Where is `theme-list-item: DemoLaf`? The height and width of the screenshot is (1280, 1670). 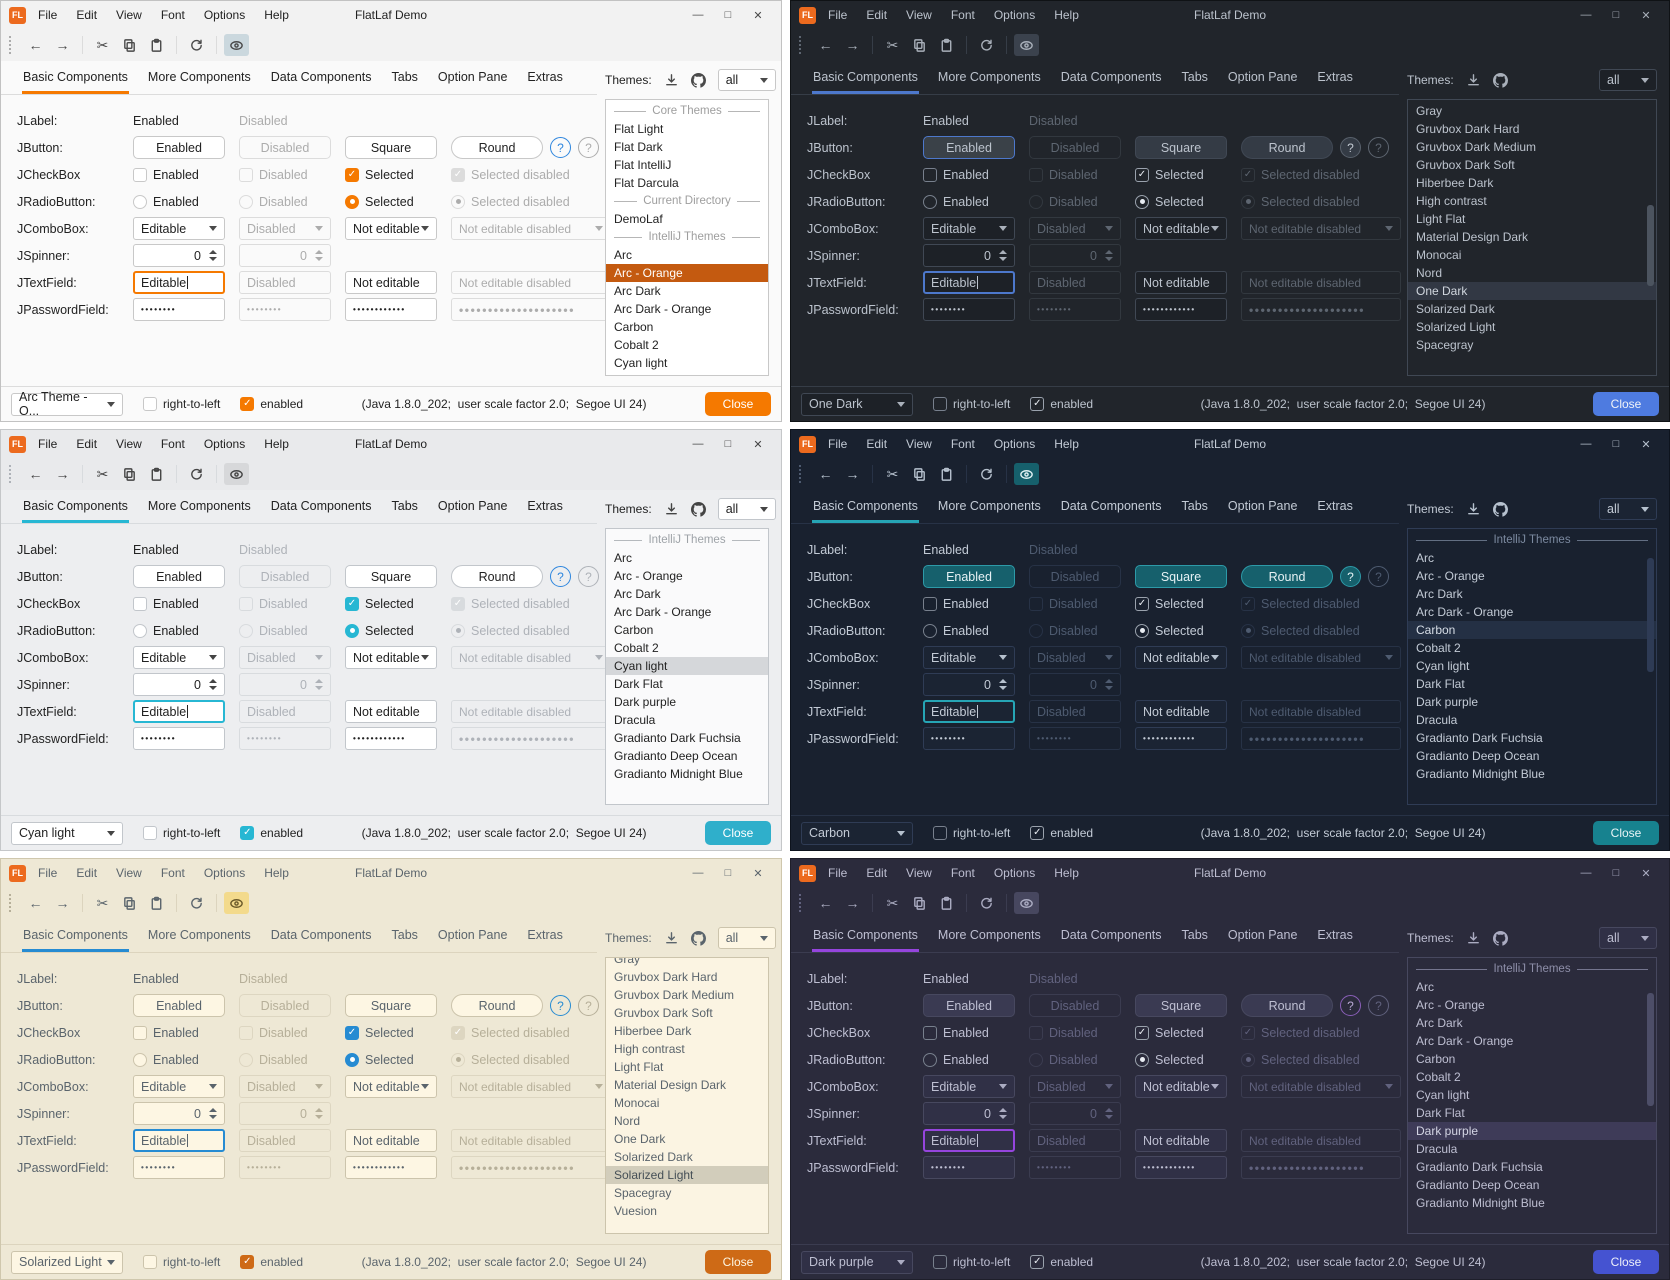
theme-list-item: DemoLaf is located at coordinates (638, 219).